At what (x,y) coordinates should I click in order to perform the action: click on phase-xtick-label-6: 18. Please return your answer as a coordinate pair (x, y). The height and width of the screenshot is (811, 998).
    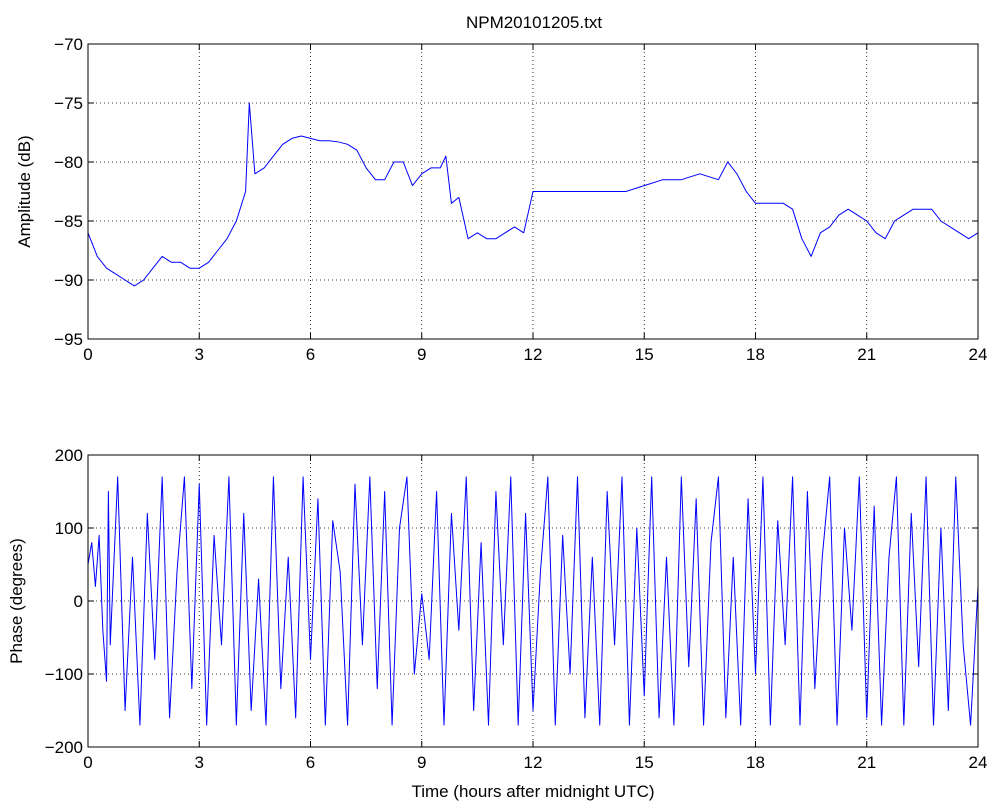
    Looking at the image, I should click on (755, 762).